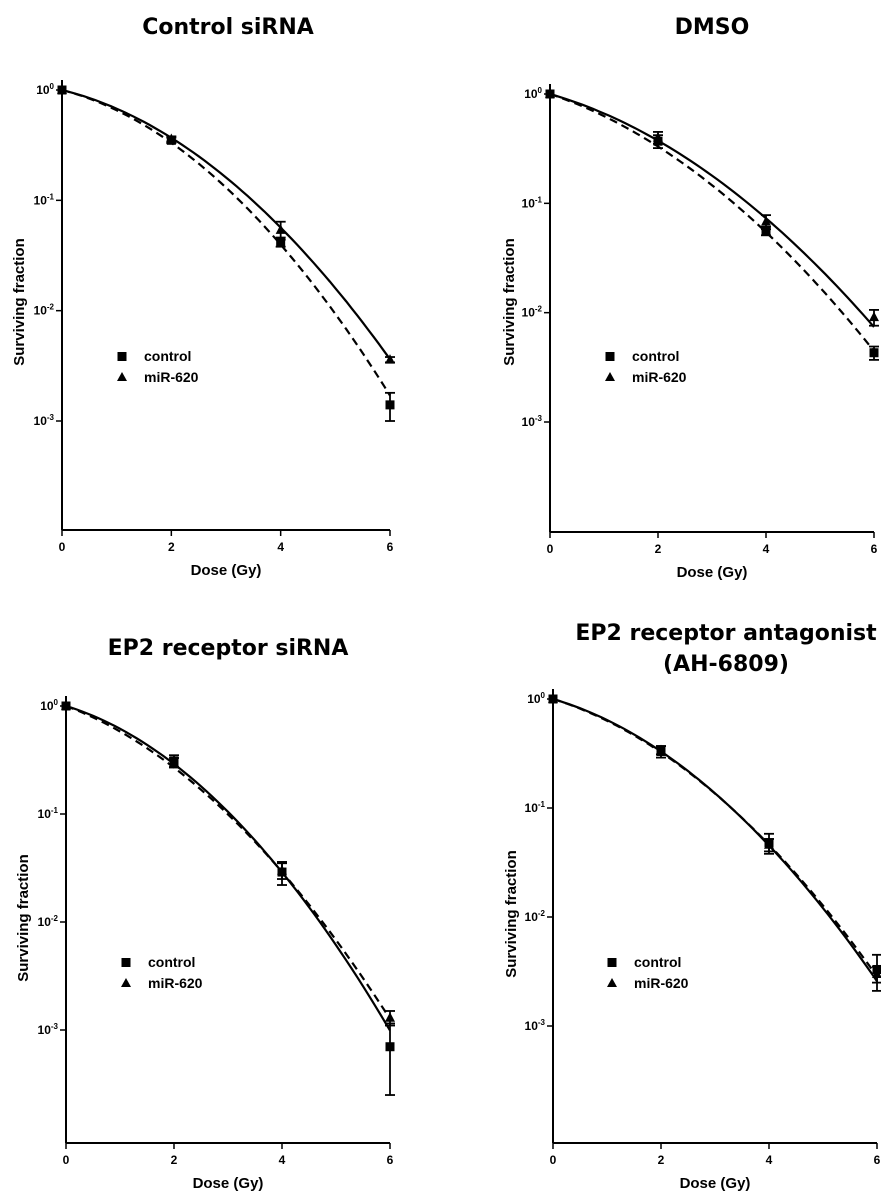 This screenshot has height=1193, width=881. Describe the element at coordinates (228, 27) in the screenshot. I see `chart-title: Control siRNA` at that location.